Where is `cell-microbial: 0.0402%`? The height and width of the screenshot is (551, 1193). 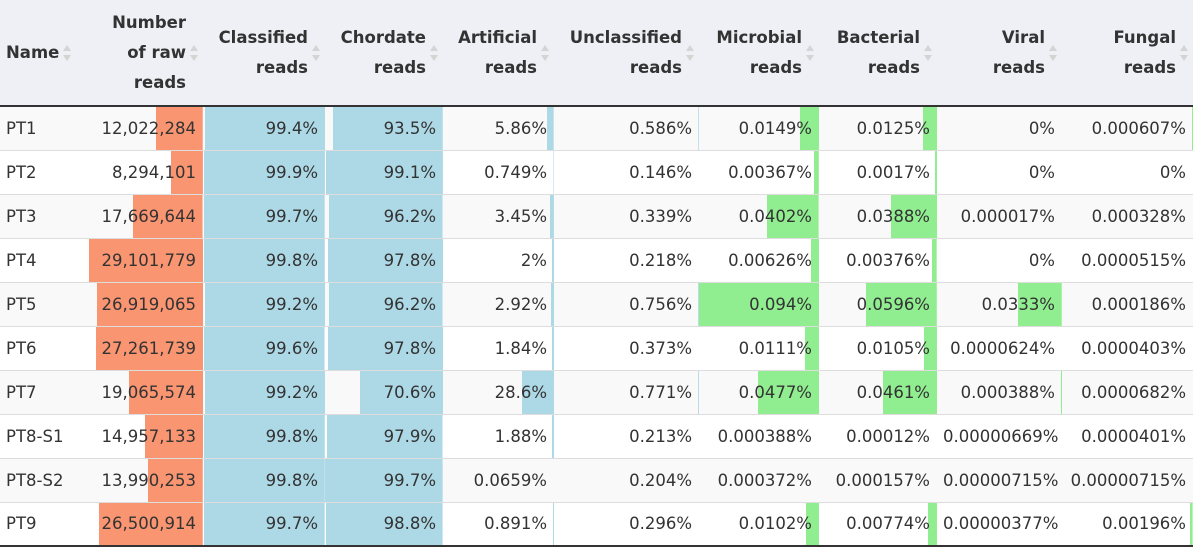 cell-microbial: 0.0402% is located at coordinates (759, 215).